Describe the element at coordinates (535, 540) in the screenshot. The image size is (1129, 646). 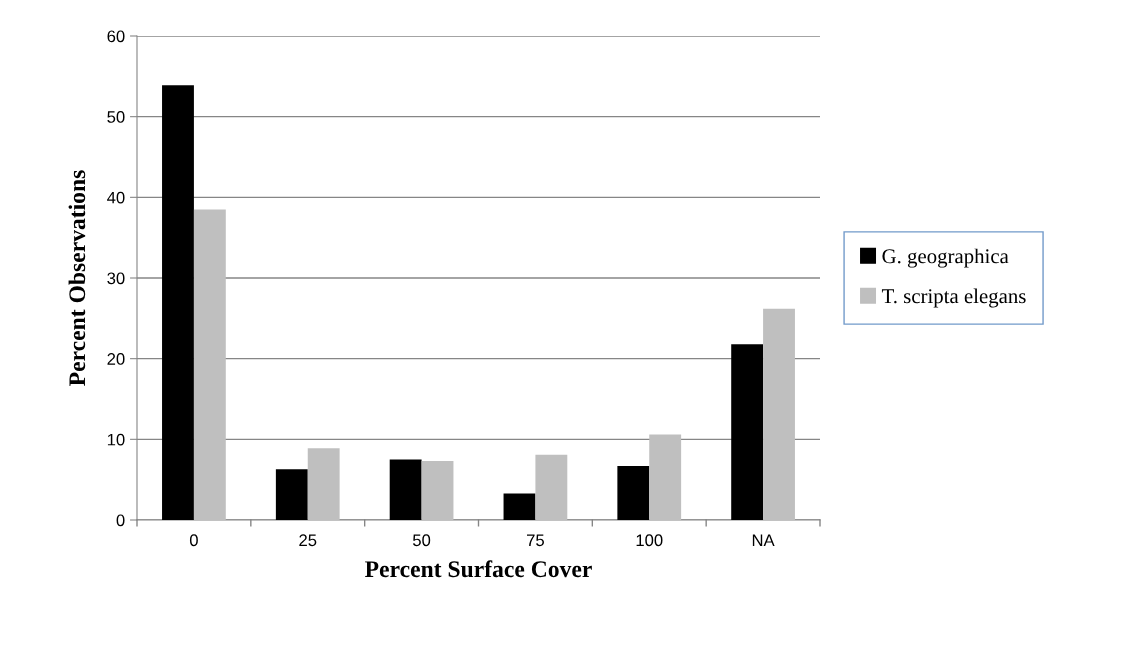
I see `x-tick-label: 75` at that location.